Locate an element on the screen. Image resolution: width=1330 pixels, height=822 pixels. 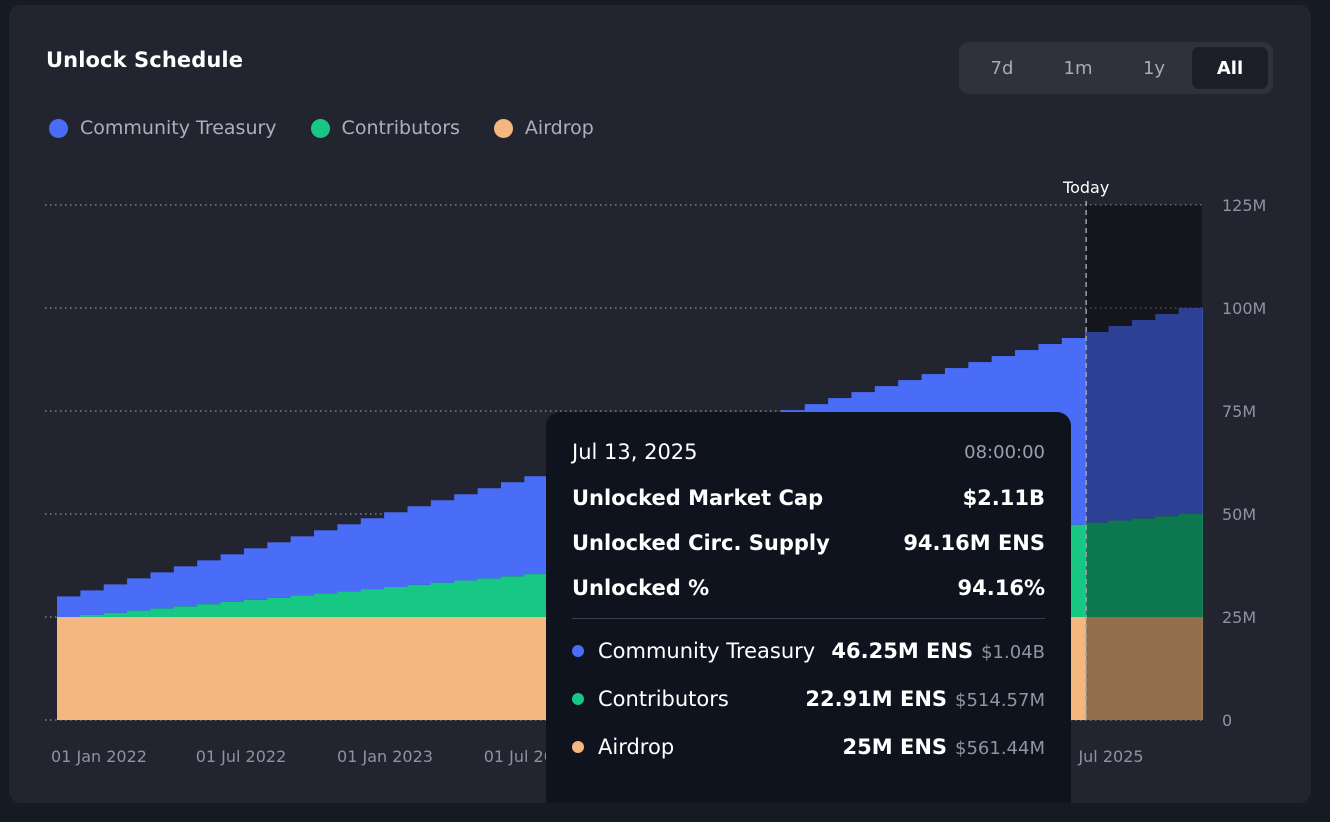
tooltip-series-row: Airdrop 25M ENS $561.44M is located at coordinates (808, 747).